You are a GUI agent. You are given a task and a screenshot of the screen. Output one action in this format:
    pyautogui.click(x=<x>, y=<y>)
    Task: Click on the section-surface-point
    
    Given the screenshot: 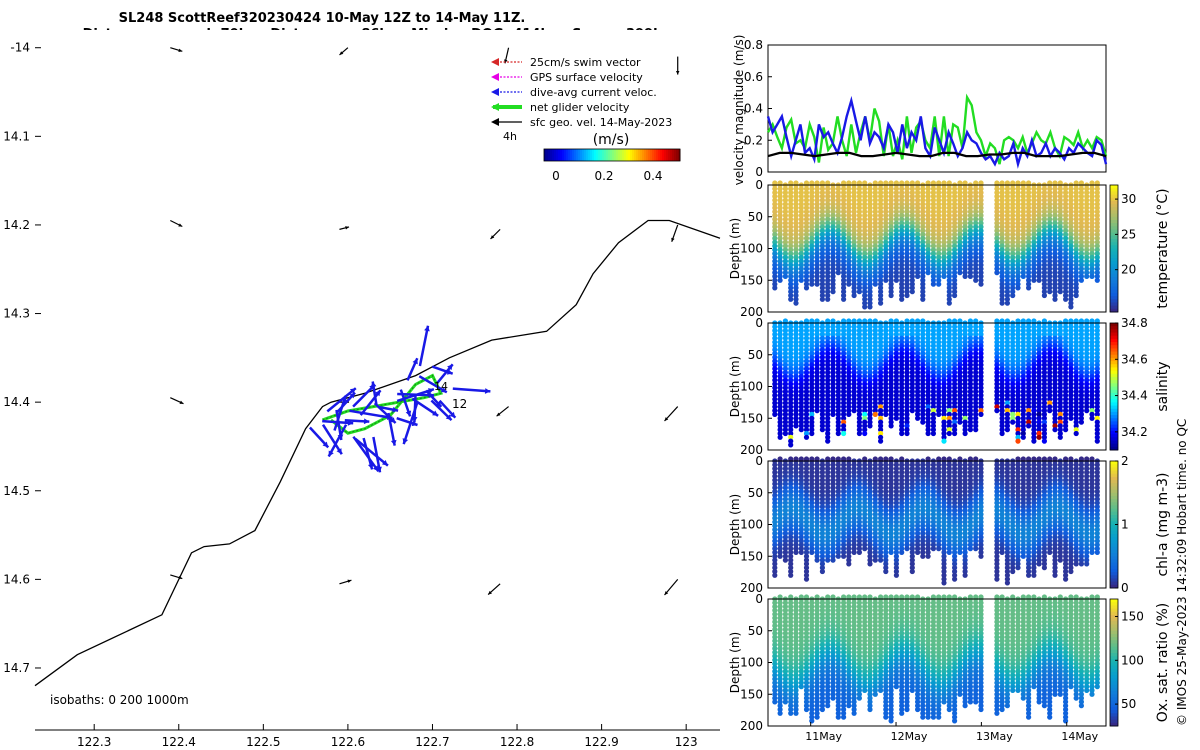 What is the action you would take?
    pyautogui.click(x=965, y=183)
    